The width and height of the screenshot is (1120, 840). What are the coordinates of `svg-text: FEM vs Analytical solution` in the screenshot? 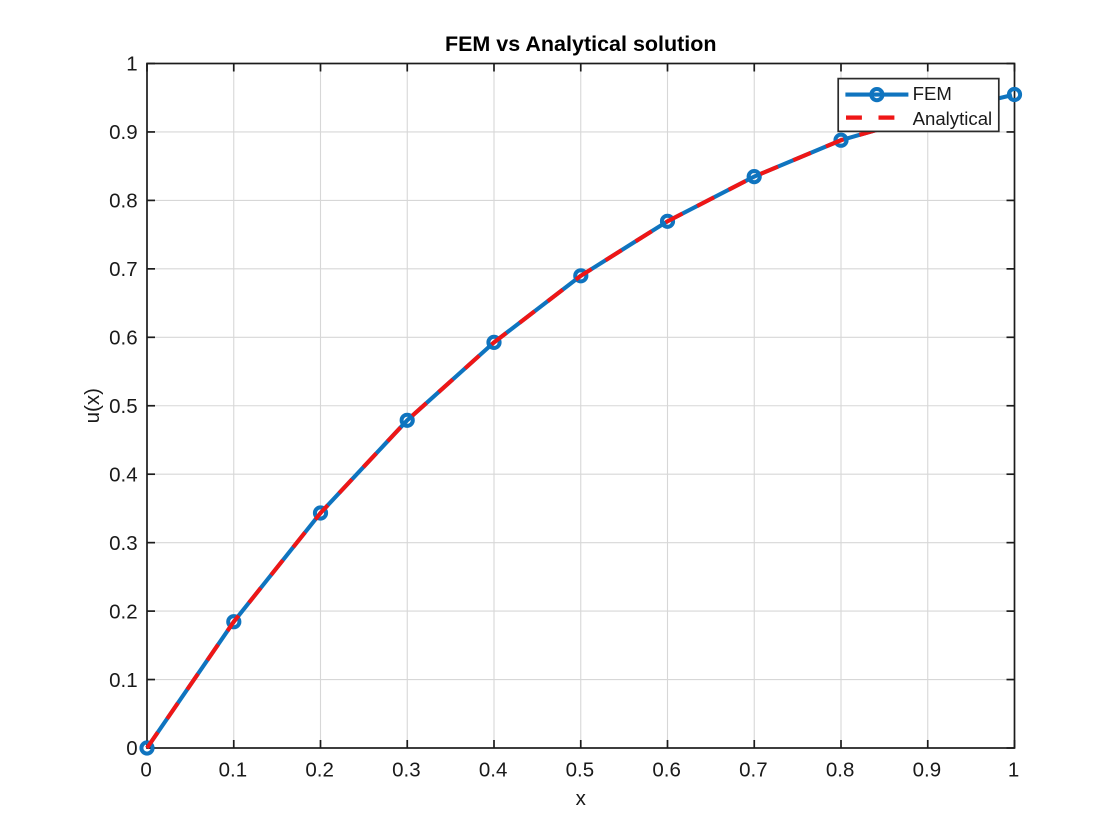 It's located at (581, 44).